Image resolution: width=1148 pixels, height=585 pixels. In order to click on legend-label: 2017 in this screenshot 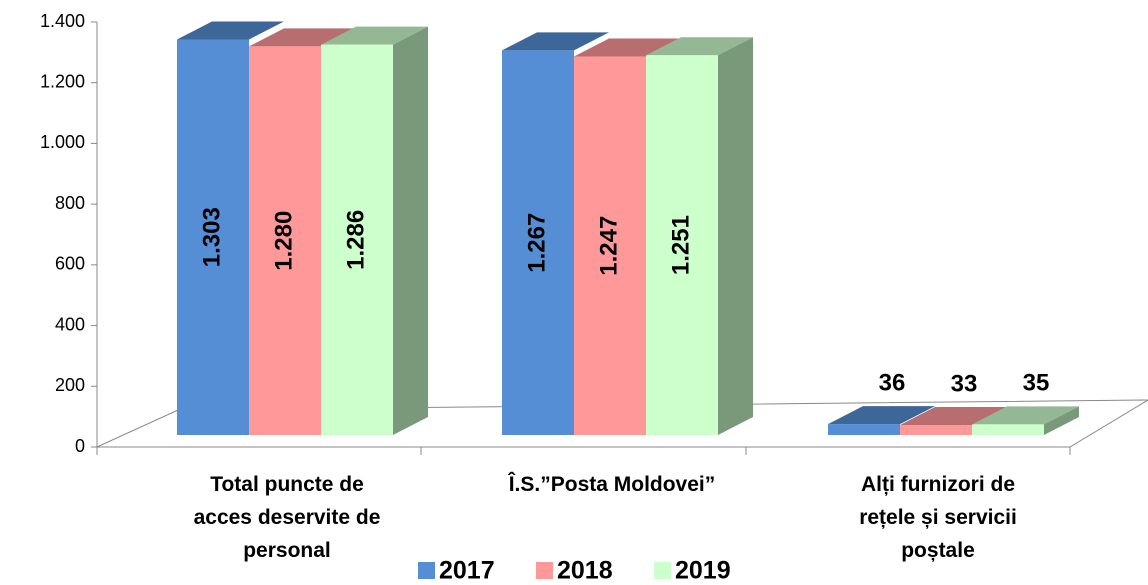, I will do `click(467, 571)`.